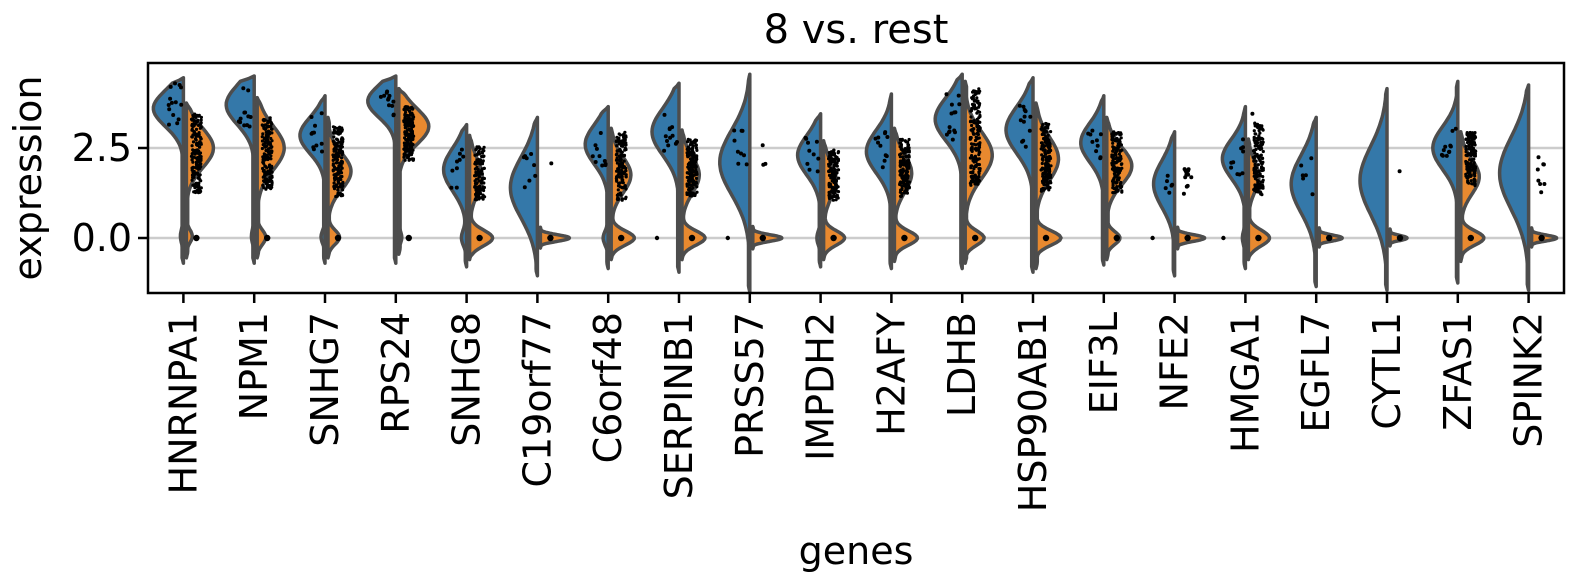  Describe the element at coordinates (1400, 205) in the screenshot. I see `points-CYTL1` at that location.